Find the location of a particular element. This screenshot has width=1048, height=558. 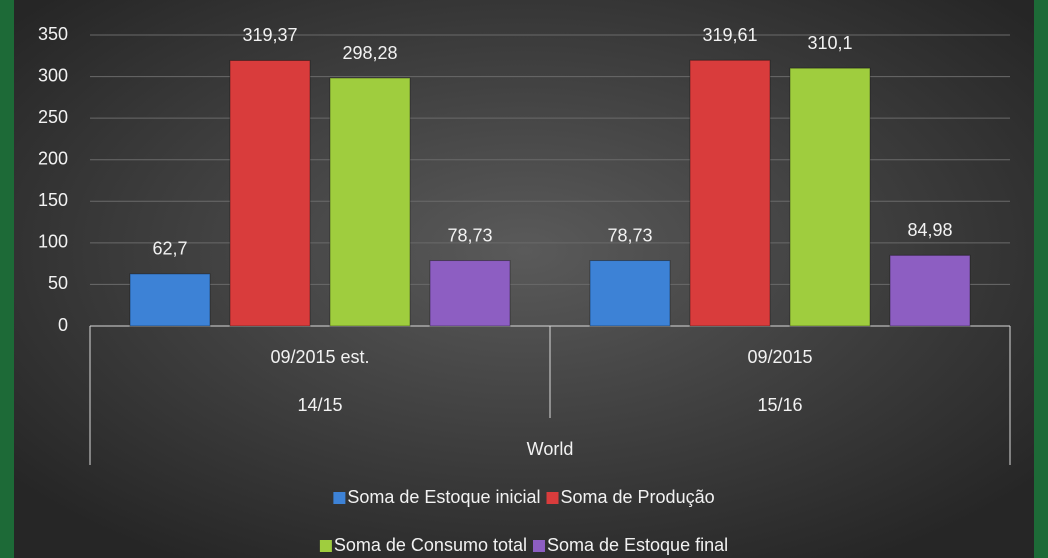

y-tick-label: 0 is located at coordinates (63, 325).